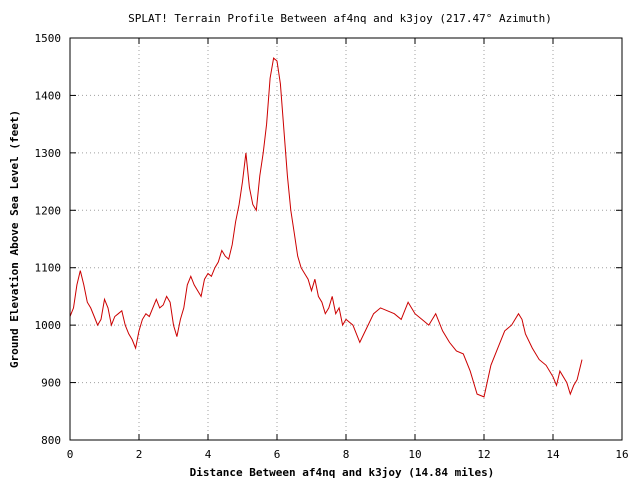 The width and height of the screenshot is (640, 485). What do you see at coordinates (48, 38) in the screenshot?
I see `y-tick-label: 1500` at bounding box center [48, 38].